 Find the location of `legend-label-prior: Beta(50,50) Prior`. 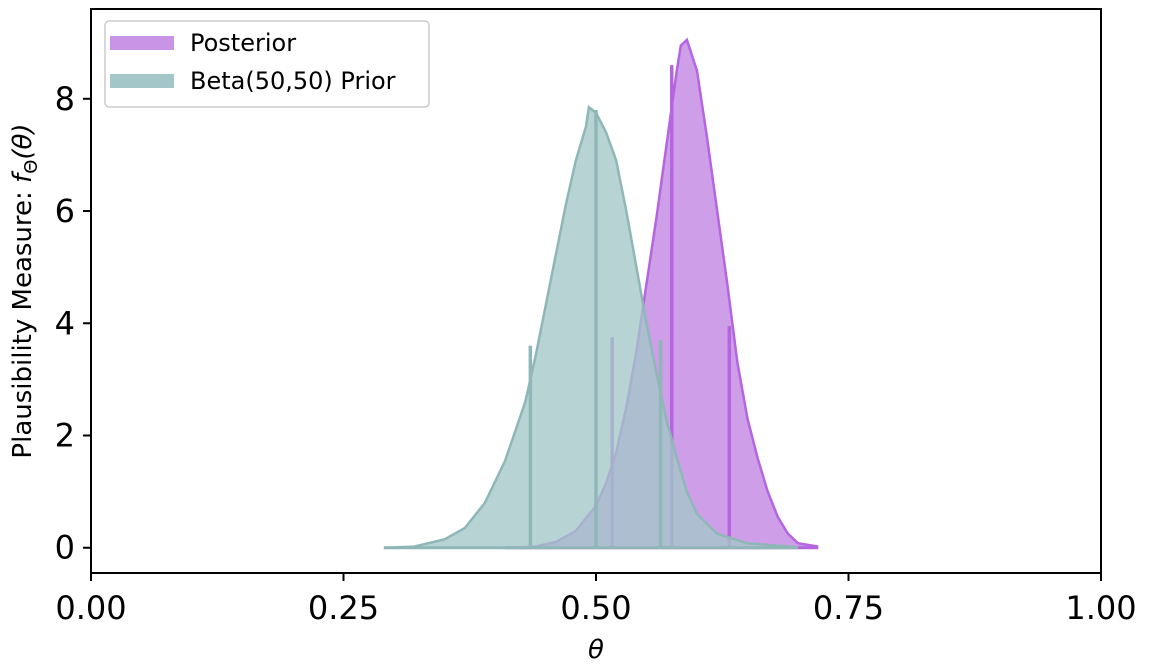

legend-label-prior: Beta(50,50) Prior is located at coordinates (293, 81).